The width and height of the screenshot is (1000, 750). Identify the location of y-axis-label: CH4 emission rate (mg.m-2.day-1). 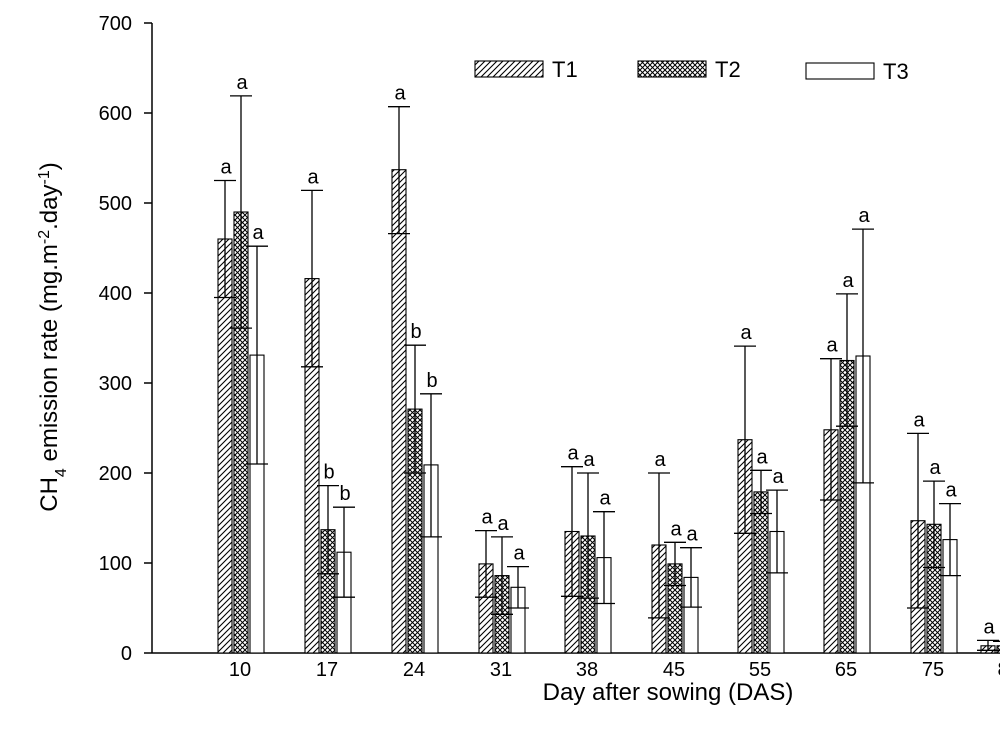
(53, 336).